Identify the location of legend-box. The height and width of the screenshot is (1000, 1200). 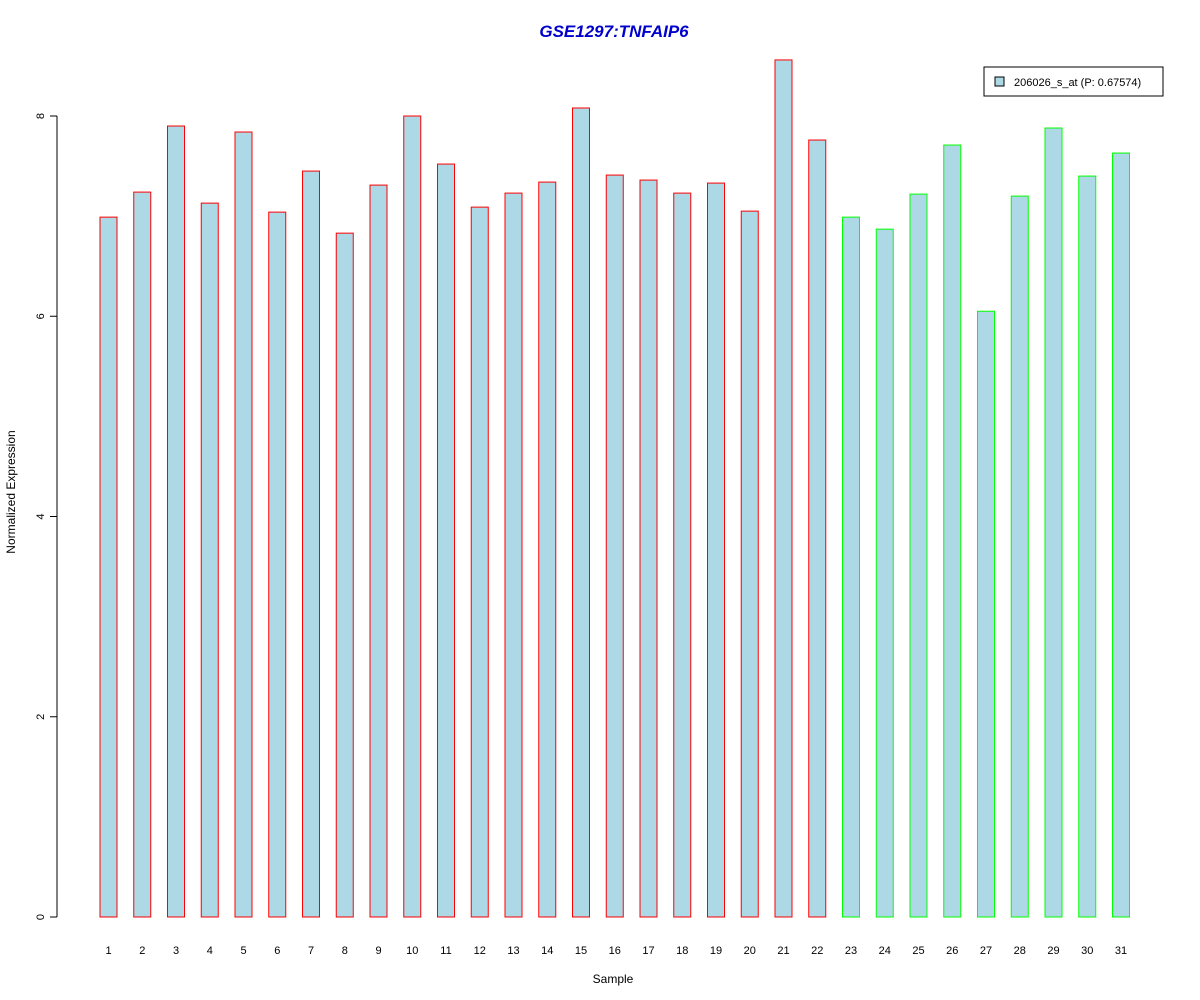
(1073, 81).